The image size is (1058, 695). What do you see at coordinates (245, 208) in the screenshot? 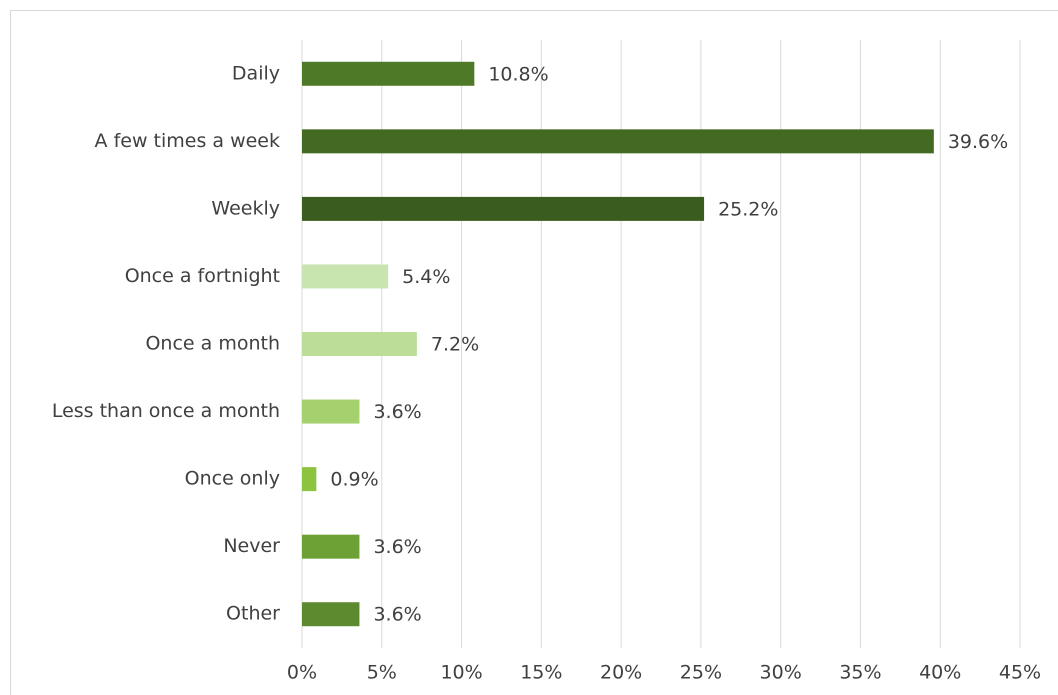
I see `y-tick-label: Weekly` at bounding box center [245, 208].